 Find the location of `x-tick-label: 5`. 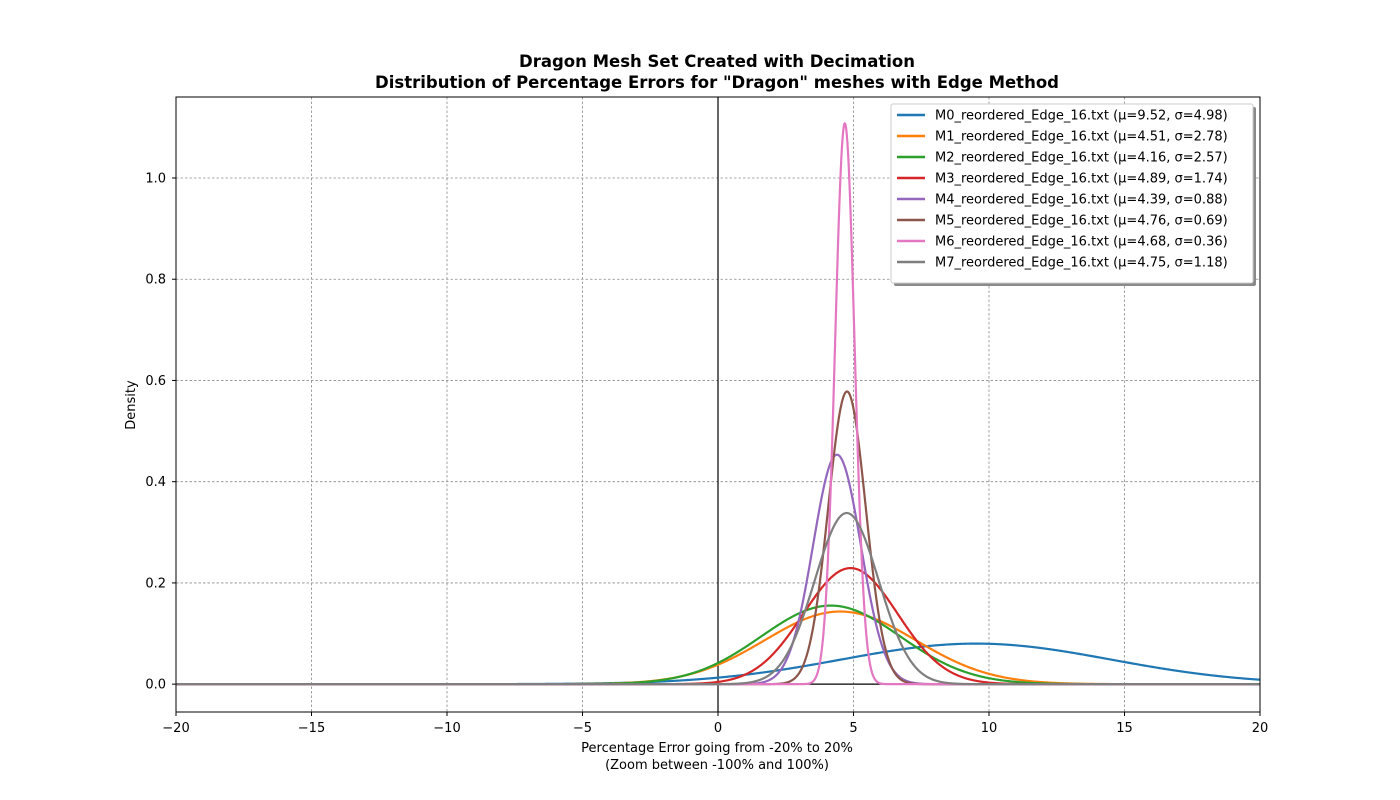

x-tick-label: 5 is located at coordinates (853, 728).